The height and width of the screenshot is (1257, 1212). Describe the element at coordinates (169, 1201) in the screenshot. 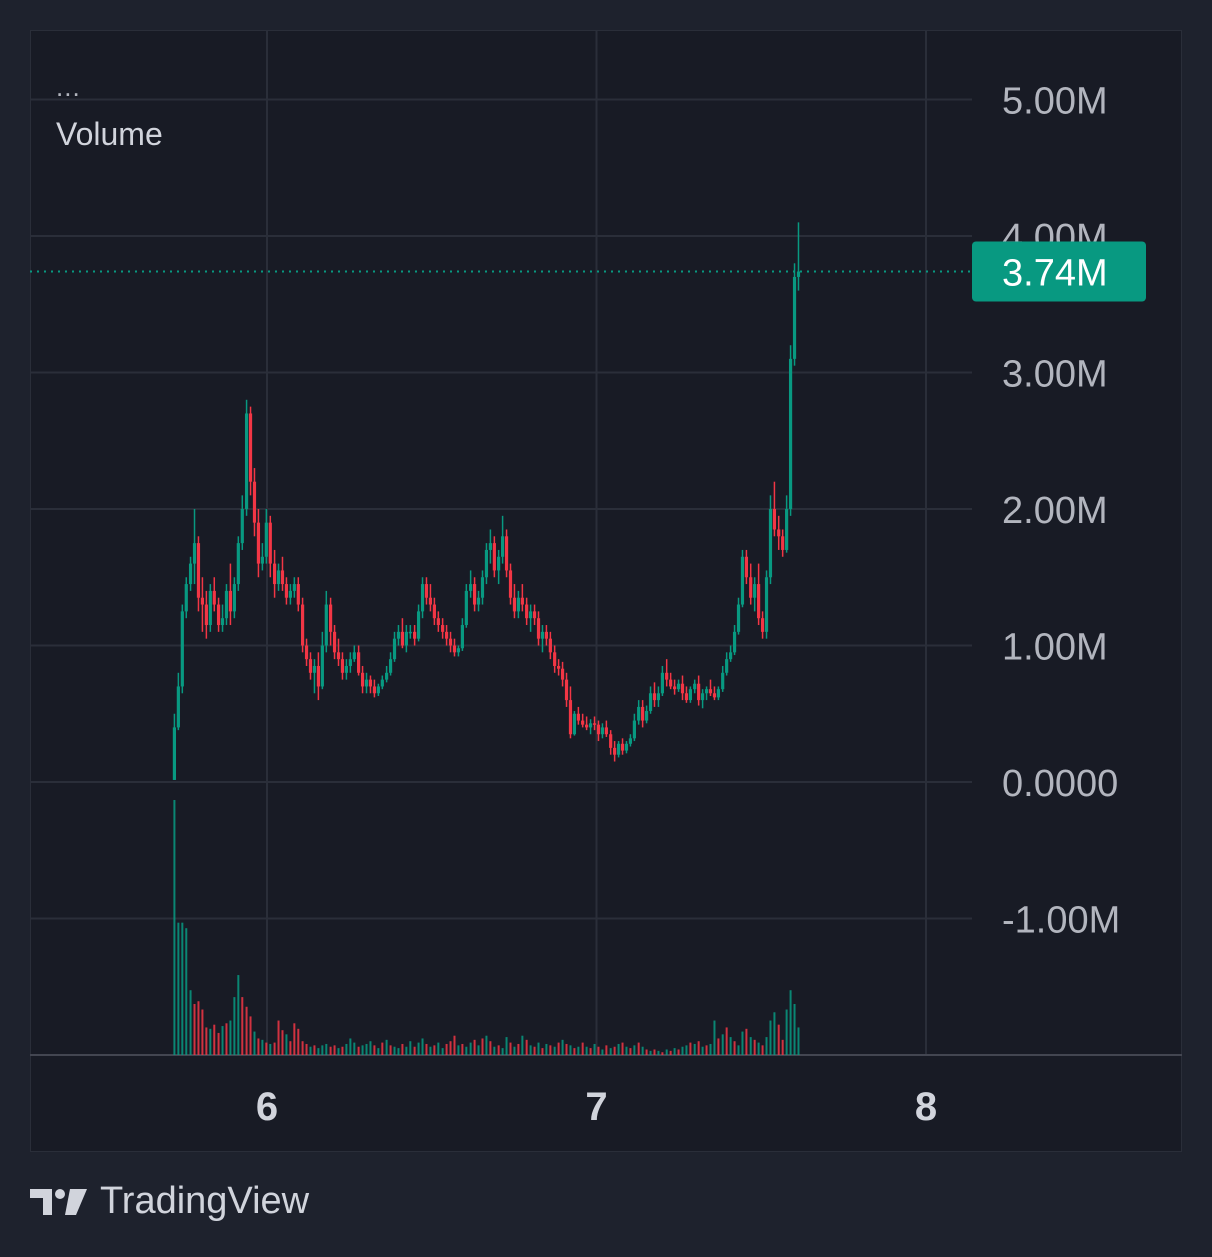

I see `tradingview-brand: TradingView` at that location.